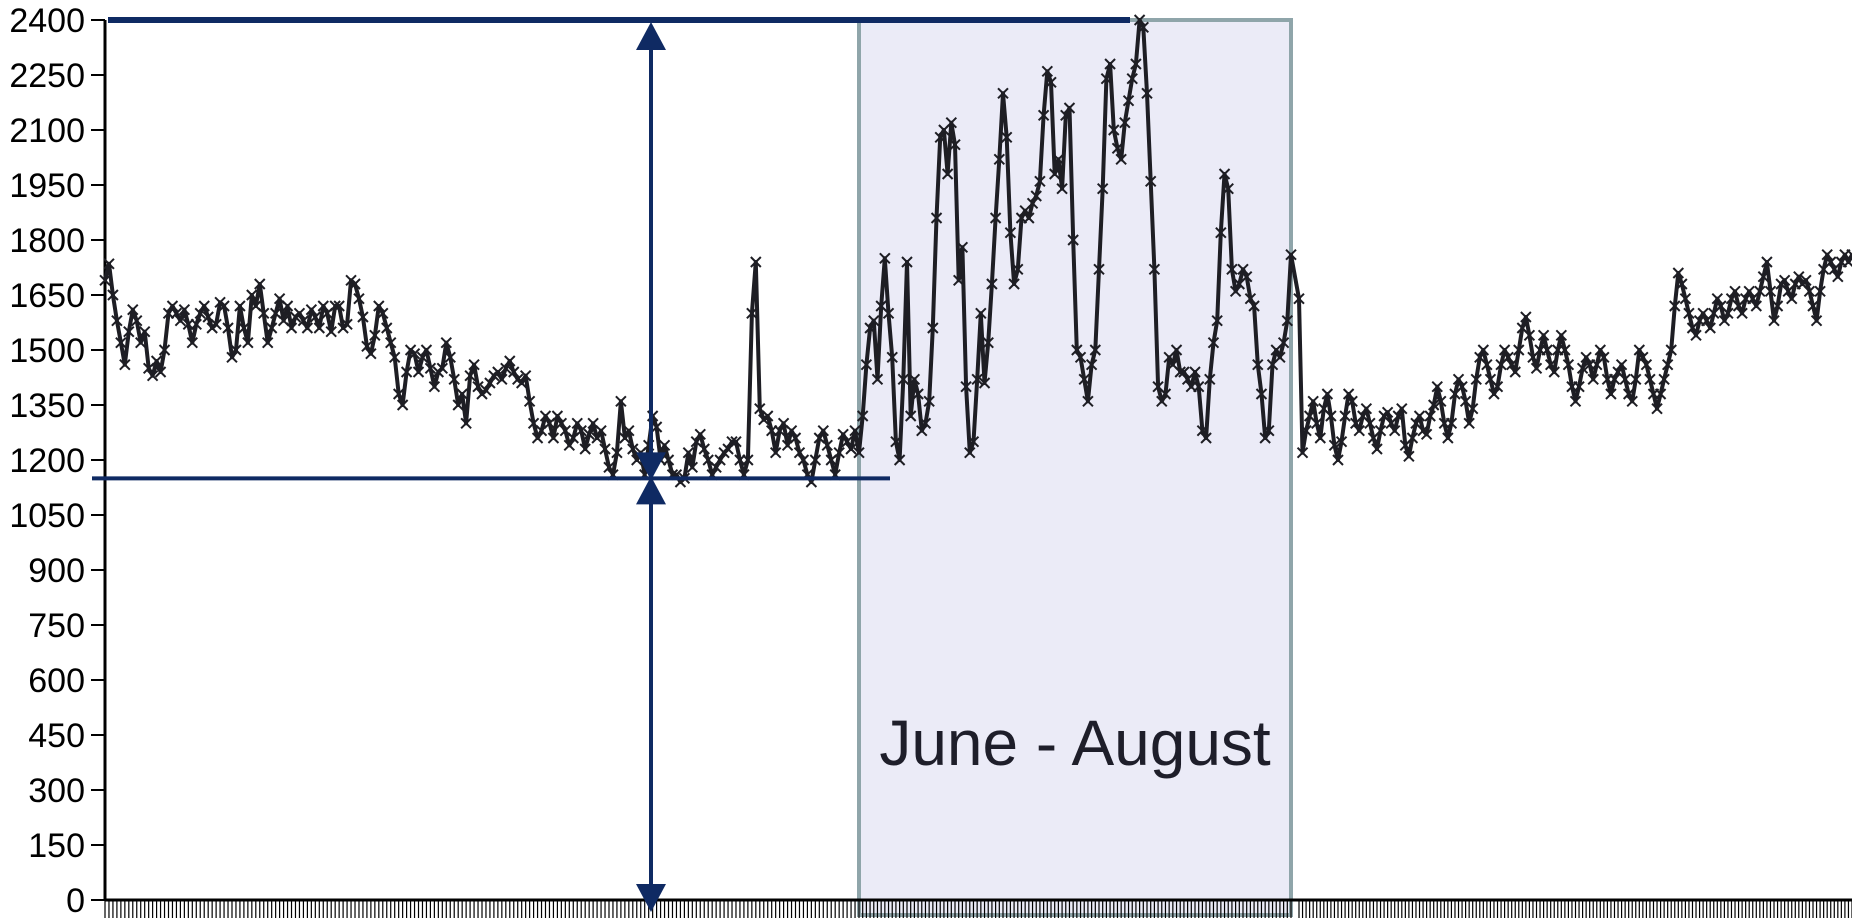 The width and height of the screenshot is (1852, 923). Describe the element at coordinates (651, 898) in the screenshot. I see `lower-range-arrowhead-bottom` at that location.